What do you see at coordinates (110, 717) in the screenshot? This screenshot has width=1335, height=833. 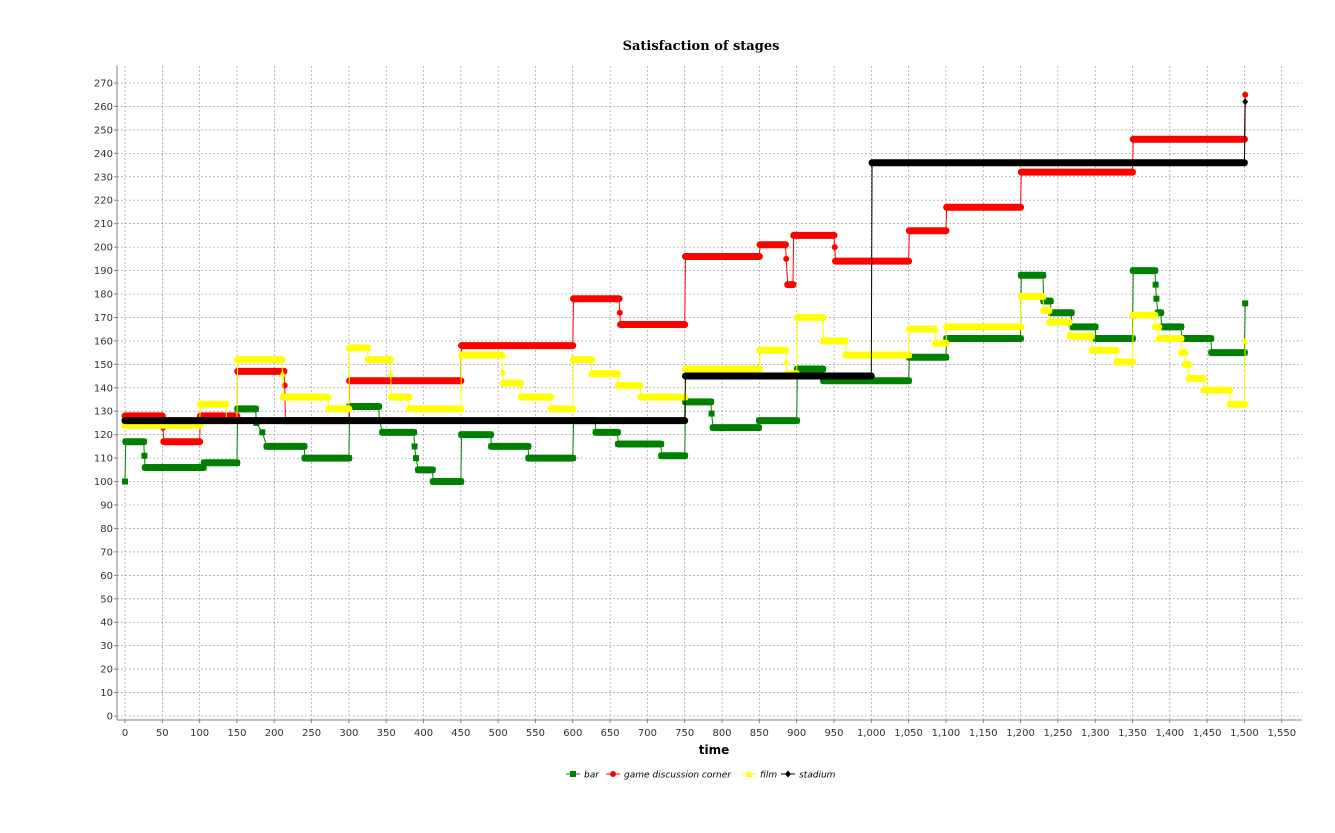 I see `y-tick-label: 0` at bounding box center [110, 717].